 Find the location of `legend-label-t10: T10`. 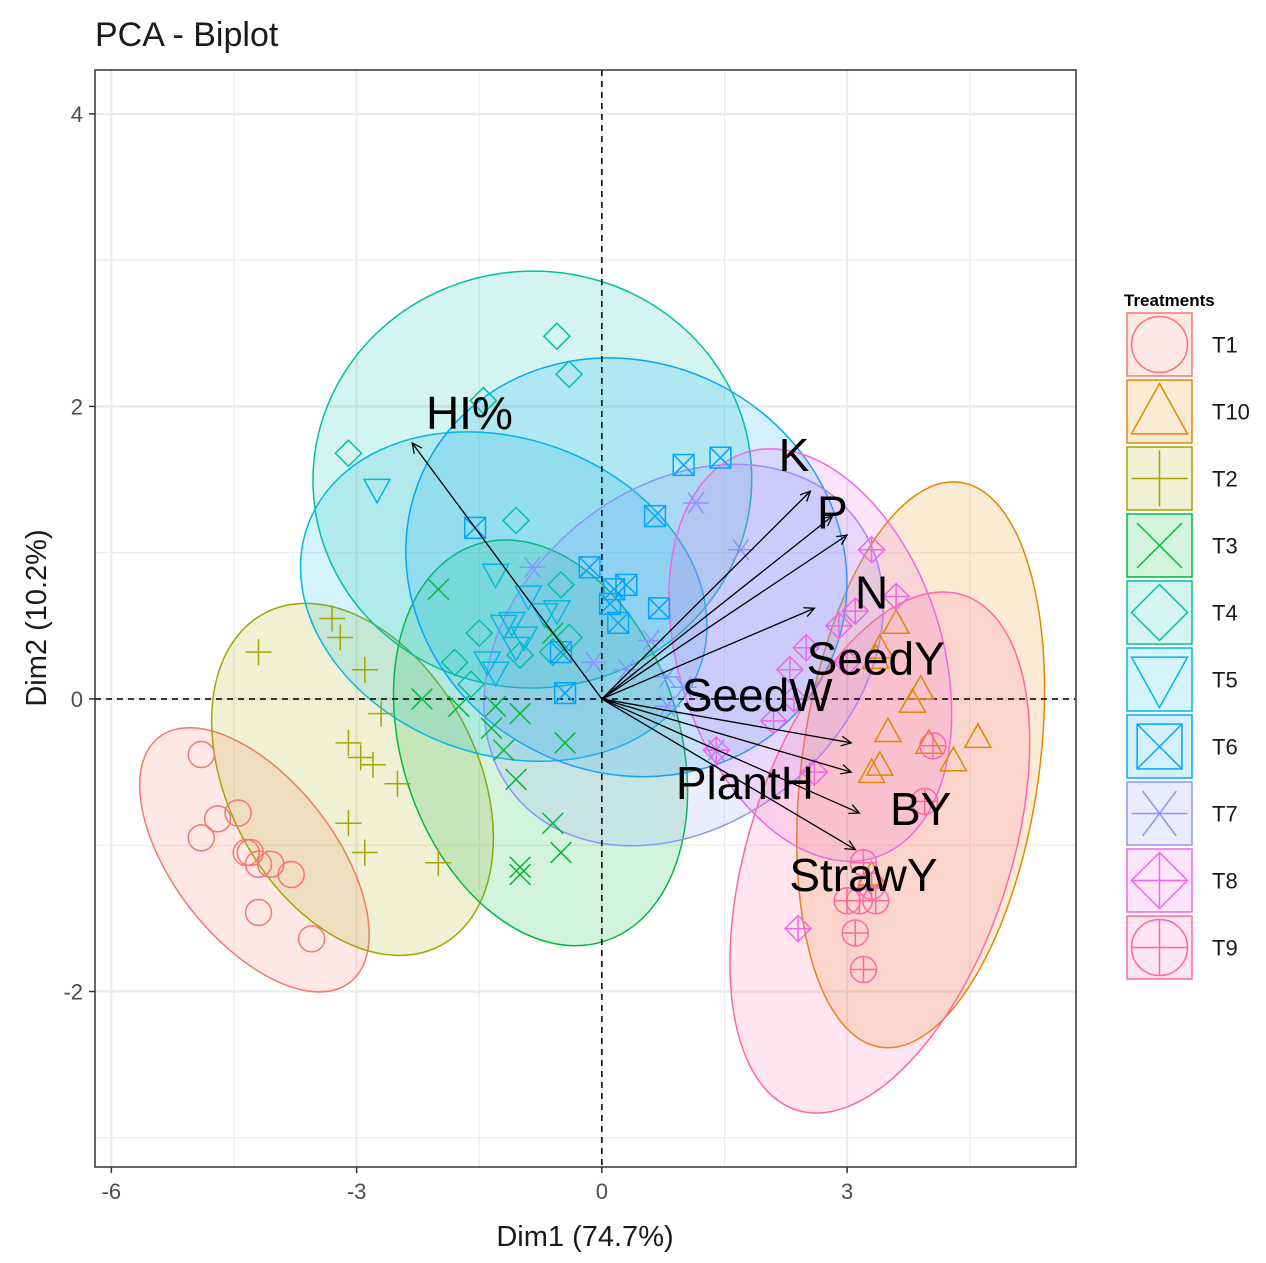

legend-label-t10: T10 is located at coordinates (1231, 412).